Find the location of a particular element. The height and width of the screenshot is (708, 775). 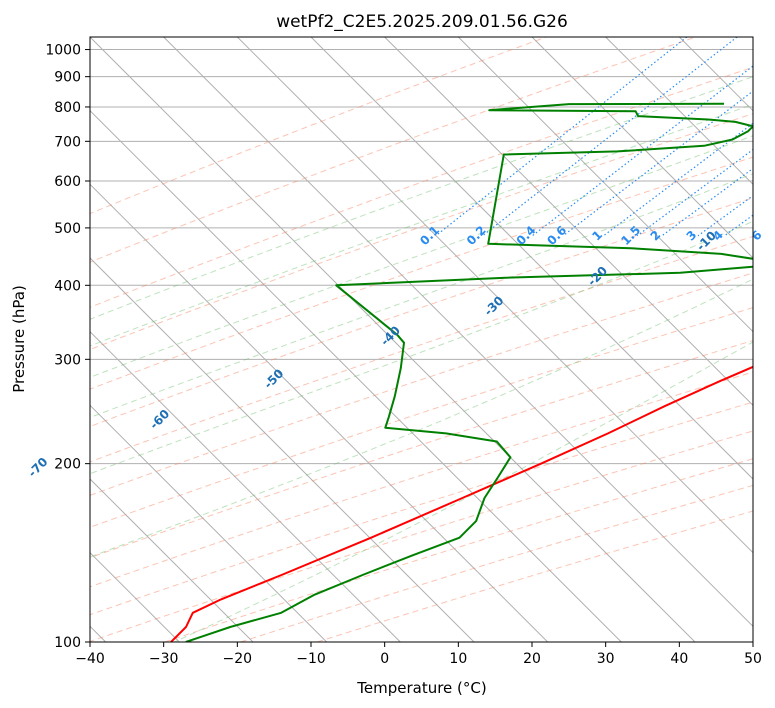

y-tick-label: 800 is located at coordinates (67, 108).